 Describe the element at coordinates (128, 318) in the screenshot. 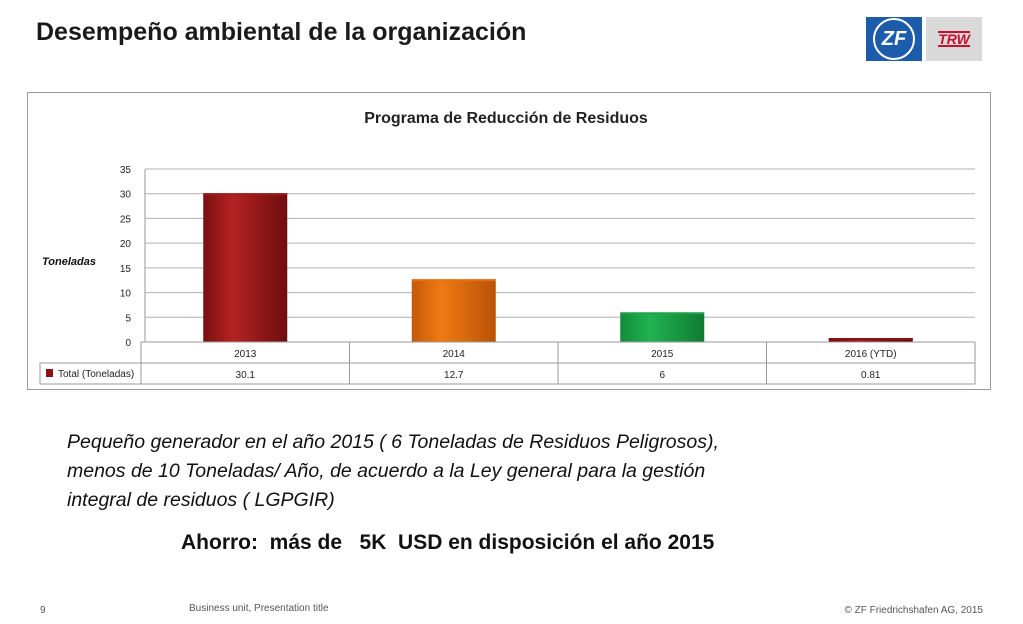

I see `y-tick-label: 5` at that location.